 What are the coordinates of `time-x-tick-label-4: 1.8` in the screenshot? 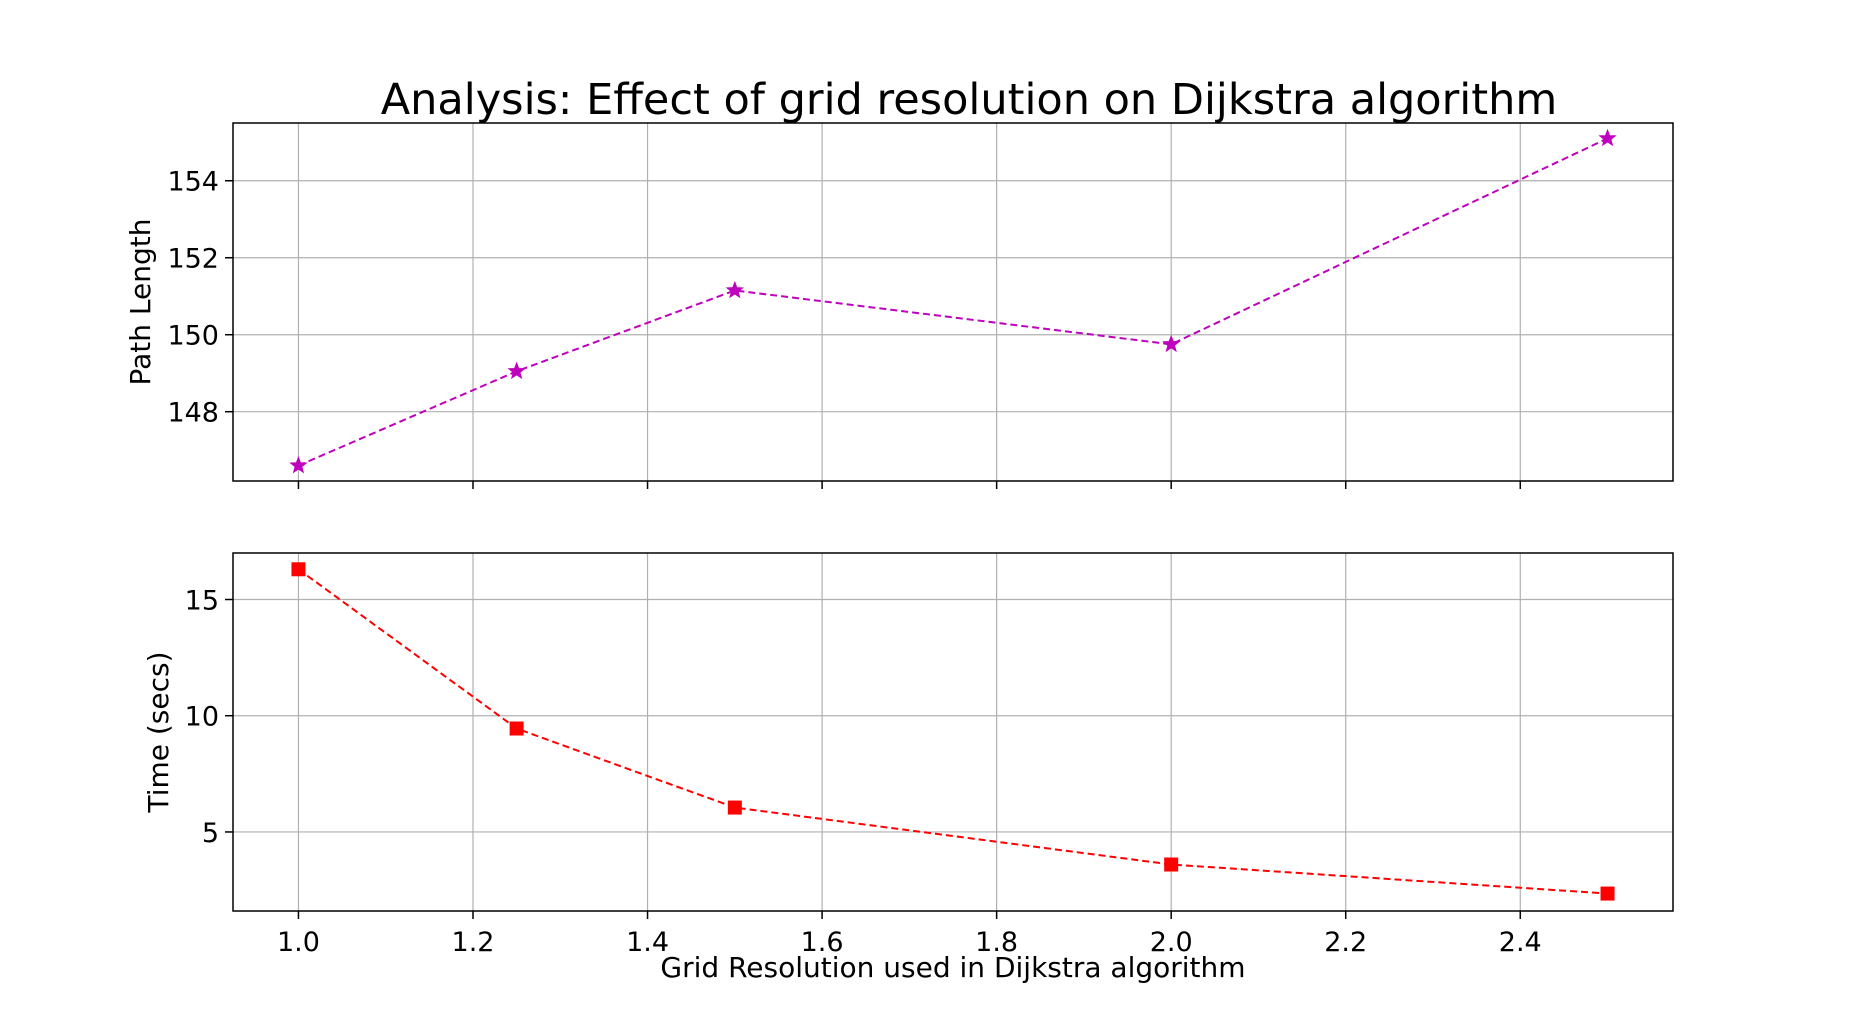 It's located at (996, 942).